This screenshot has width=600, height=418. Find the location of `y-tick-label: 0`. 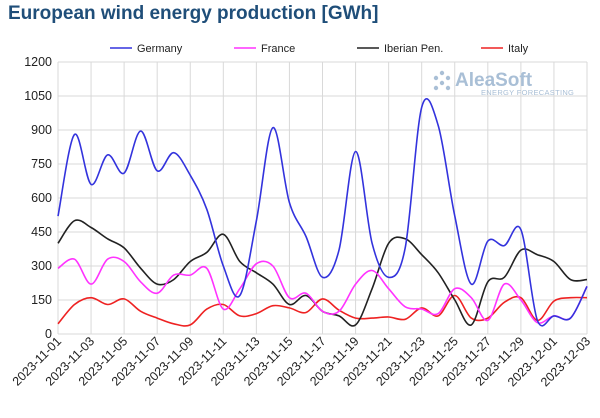

y-tick-label: 0 is located at coordinates (48, 334).